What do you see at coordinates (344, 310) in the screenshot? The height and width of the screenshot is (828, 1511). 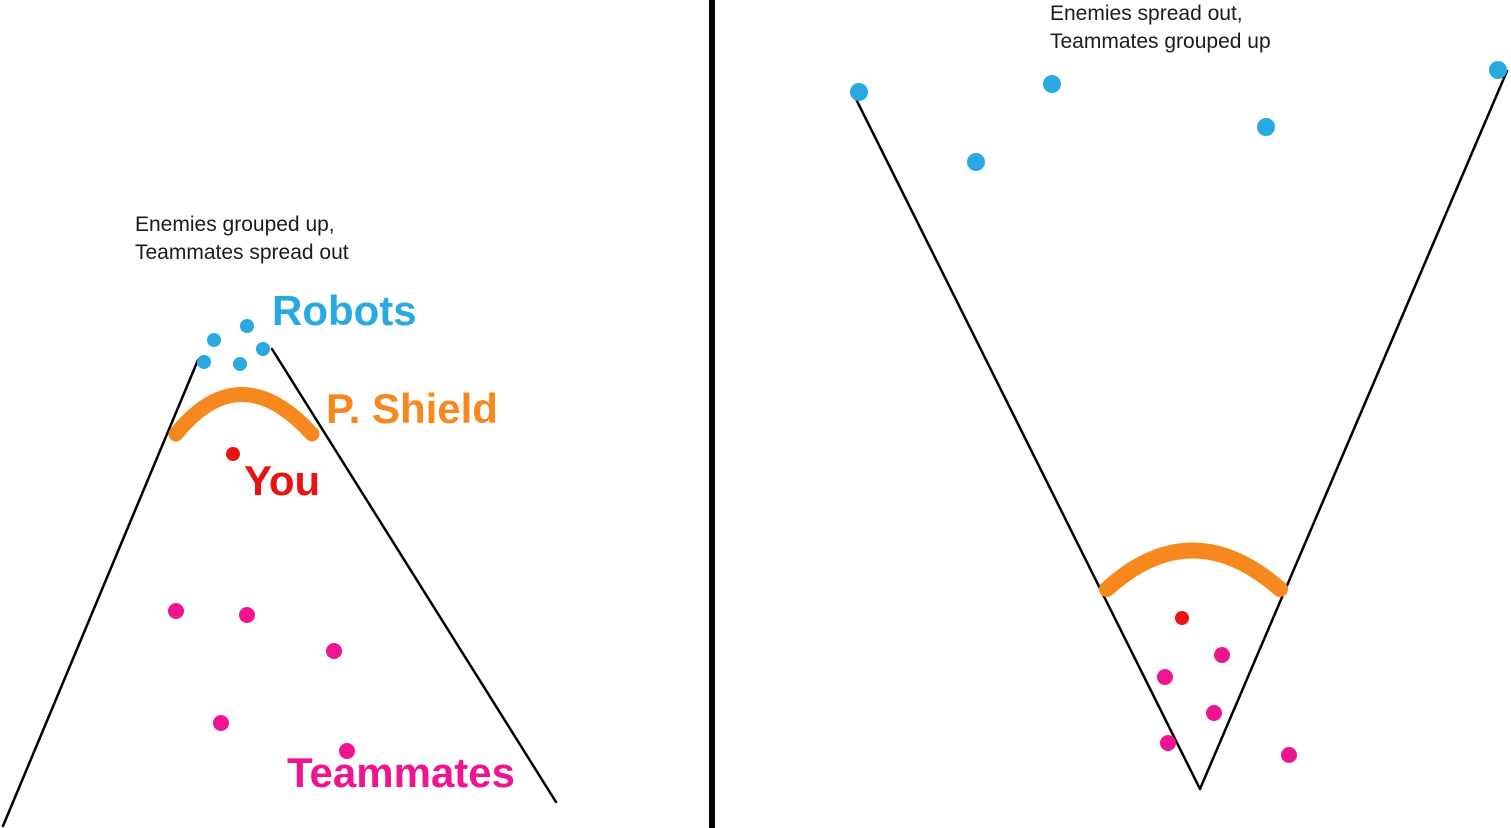 I see `robots-label: Robots` at bounding box center [344, 310].